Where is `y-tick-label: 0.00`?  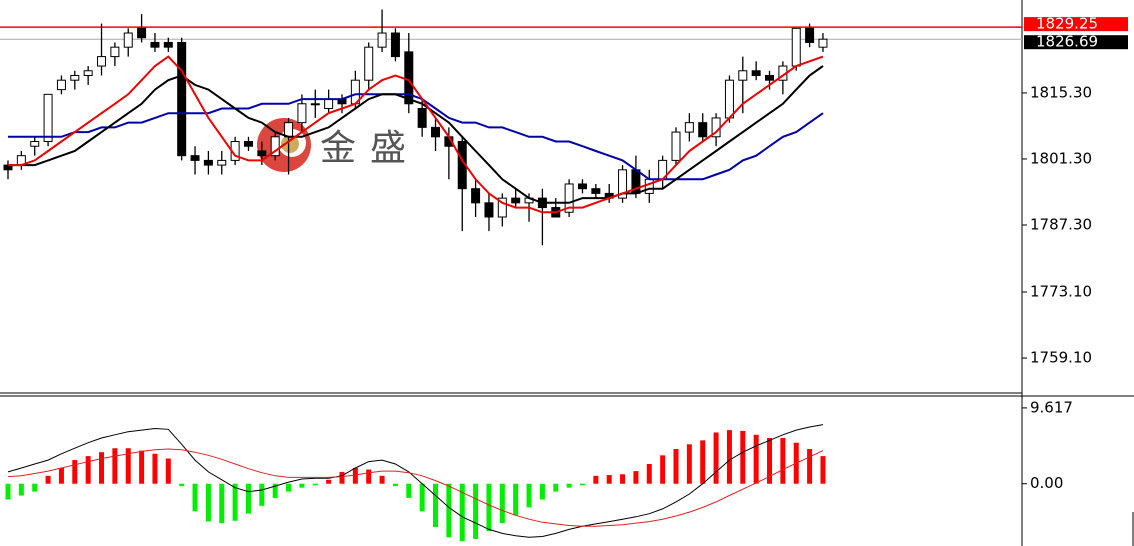
y-tick-label: 0.00 is located at coordinates (1046, 483).